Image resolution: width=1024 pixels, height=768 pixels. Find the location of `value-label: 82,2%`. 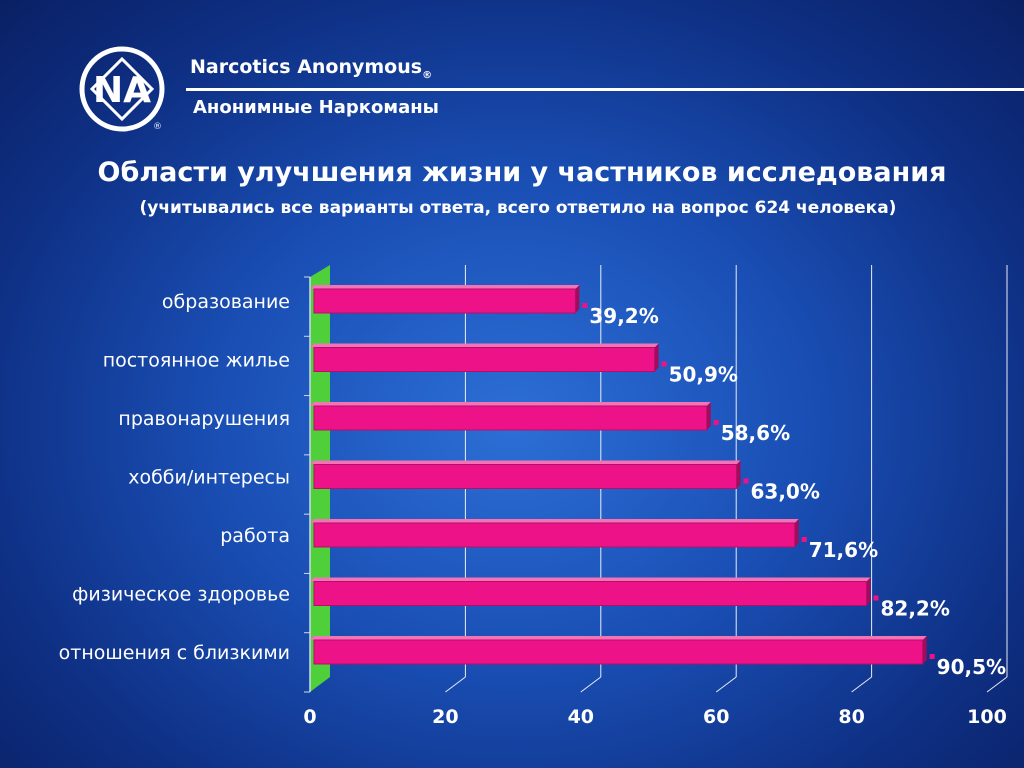

value-label: 82,2% is located at coordinates (914, 609).